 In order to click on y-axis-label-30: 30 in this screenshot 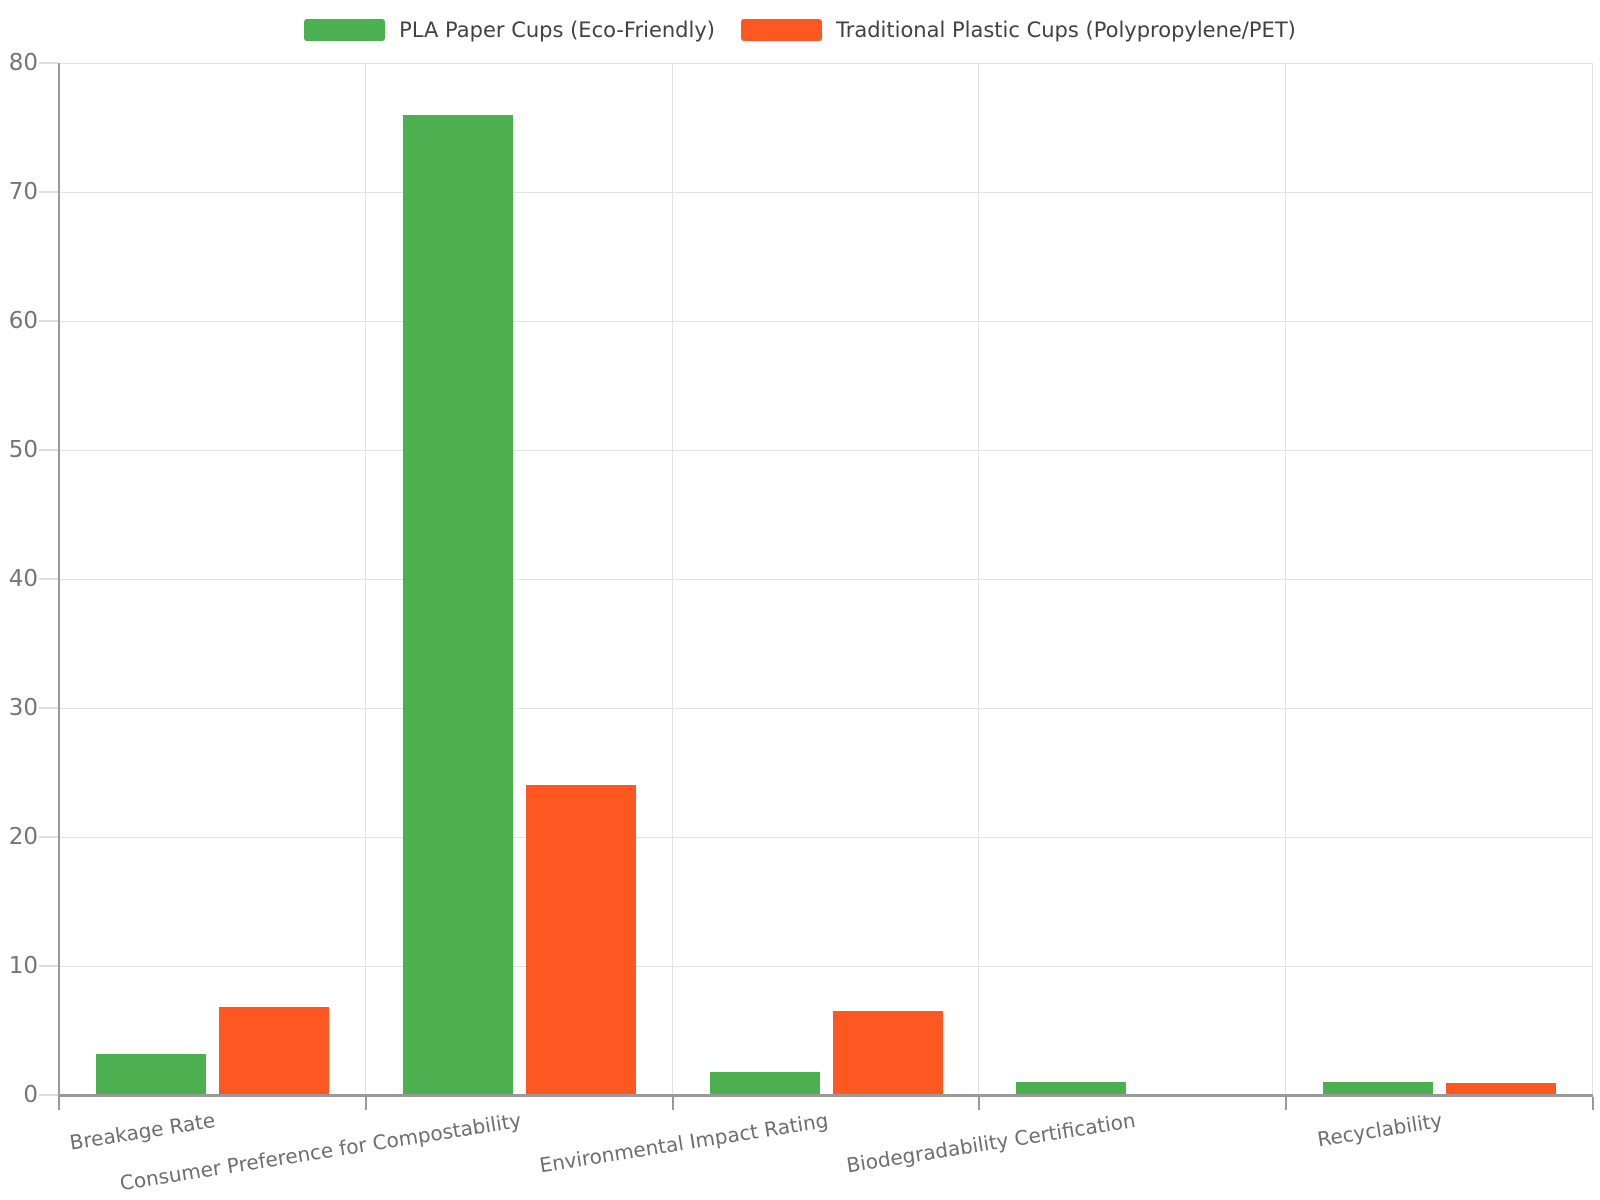, I will do `click(23, 708)`.